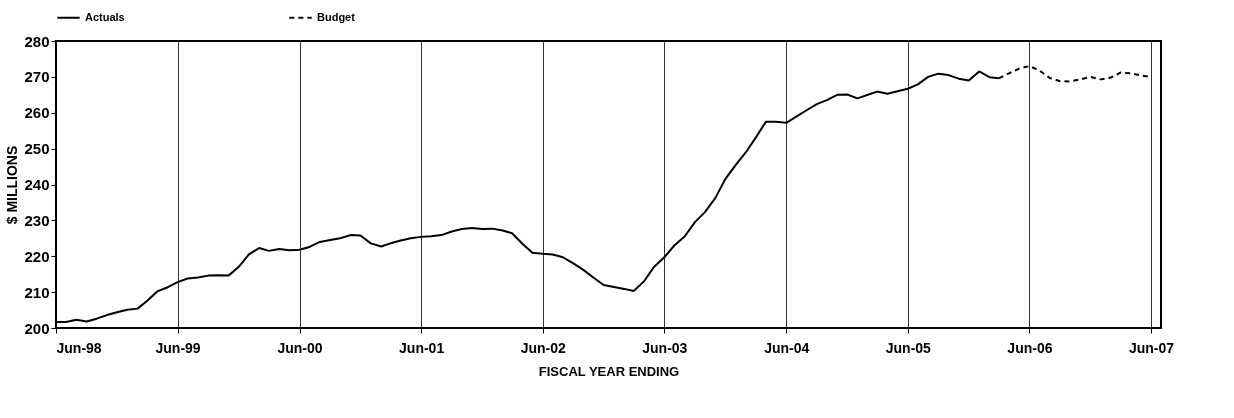  What do you see at coordinates (543, 347) in the screenshot?
I see `x-tick-label: Jun-02` at bounding box center [543, 347].